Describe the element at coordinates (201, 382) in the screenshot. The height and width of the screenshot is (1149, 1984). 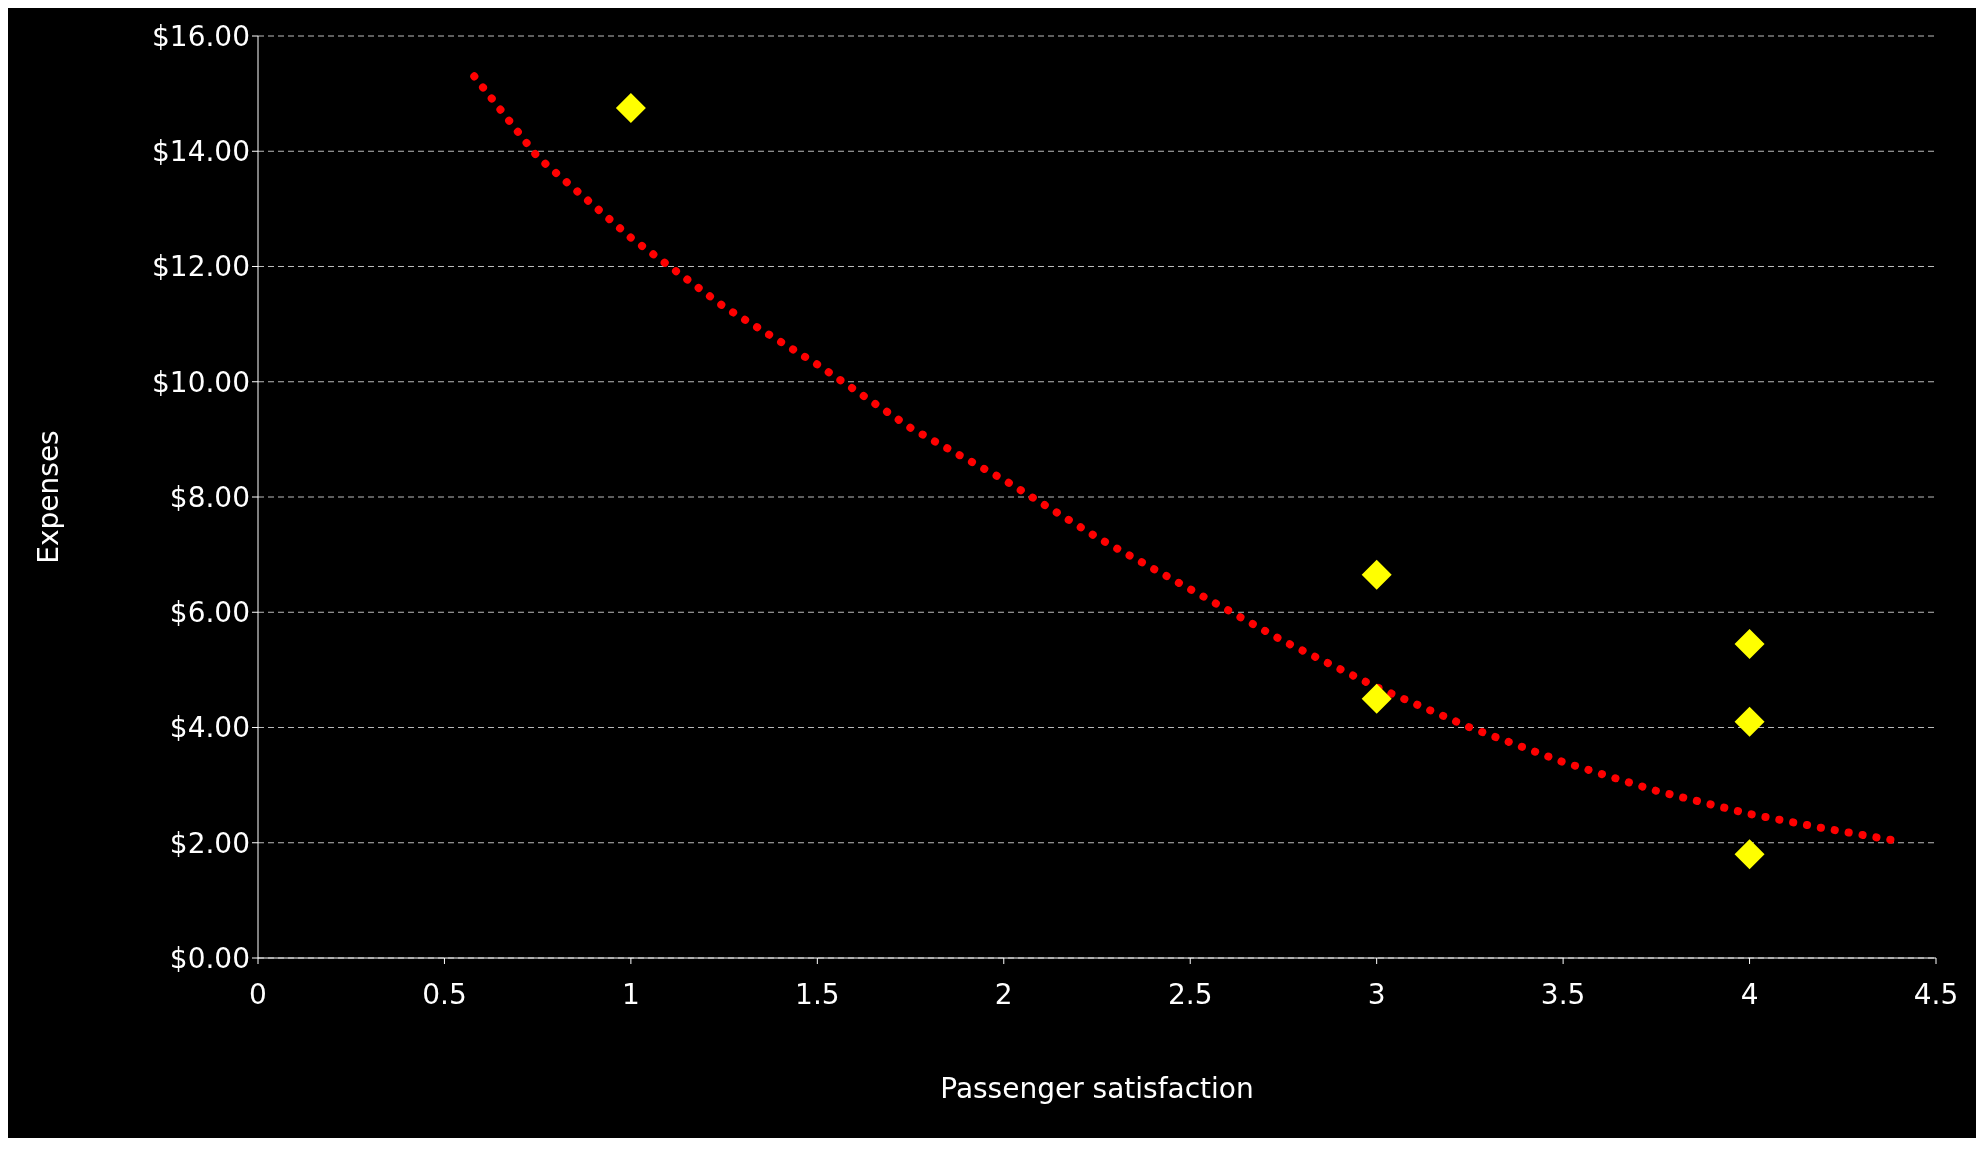
I see `y-tick-label: $10.00` at that location.